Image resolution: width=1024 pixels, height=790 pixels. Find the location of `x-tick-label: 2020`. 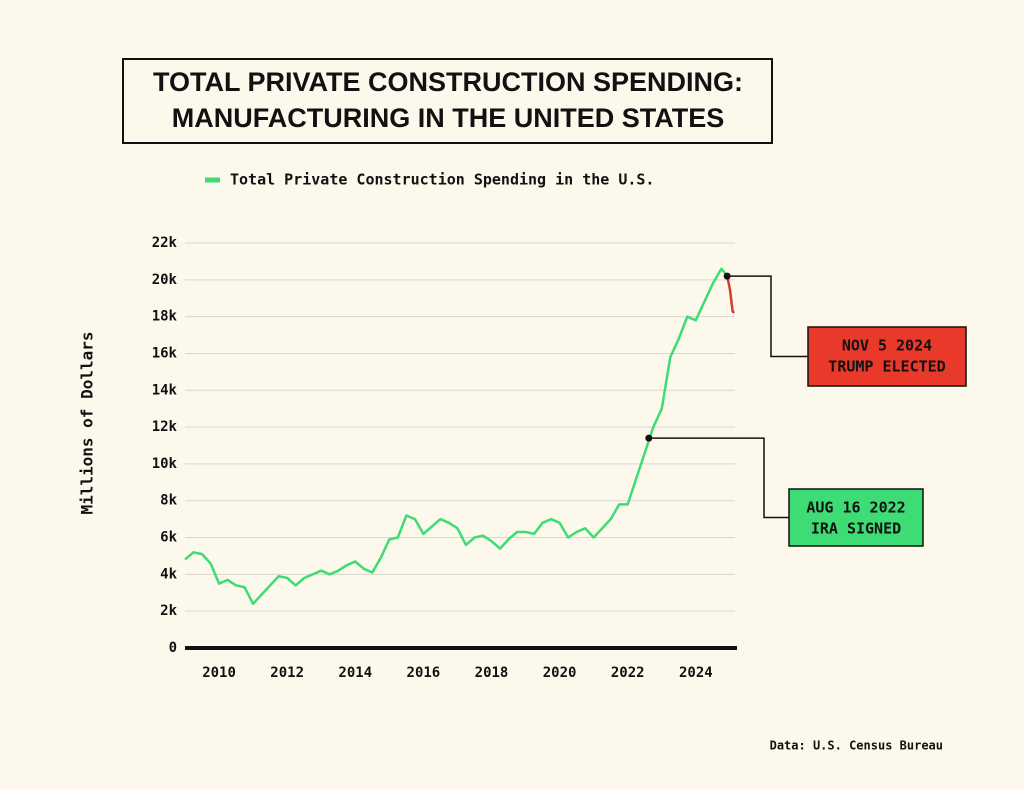

x-tick-label: 2020 is located at coordinates (560, 673).